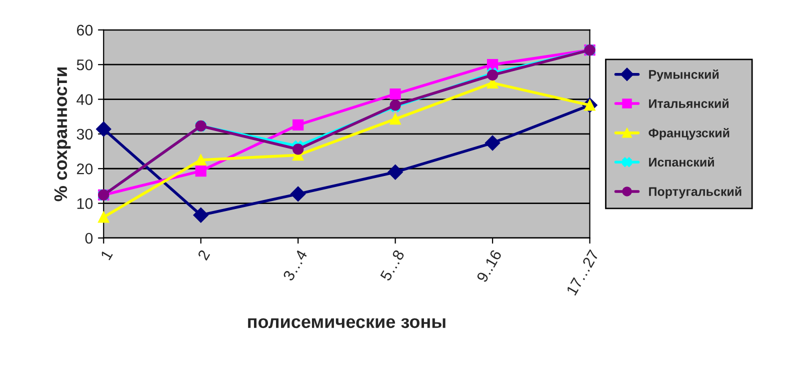 The image size is (797, 365). I want to click on y-tick-label: 30, so click(84, 134).